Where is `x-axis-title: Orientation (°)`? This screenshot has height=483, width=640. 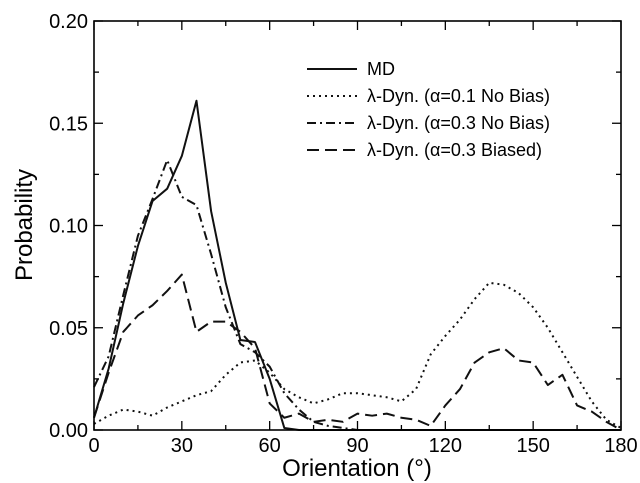
x-axis-title: Orientation (°) is located at coordinates (357, 468).